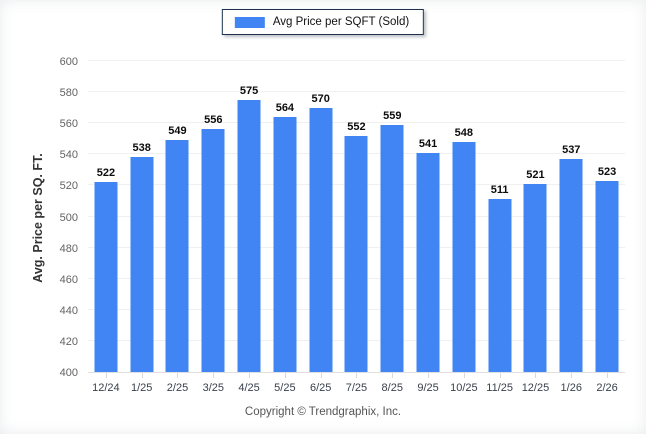  What do you see at coordinates (68, 62) in the screenshot?
I see `y-tick-label: 600` at bounding box center [68, 62].